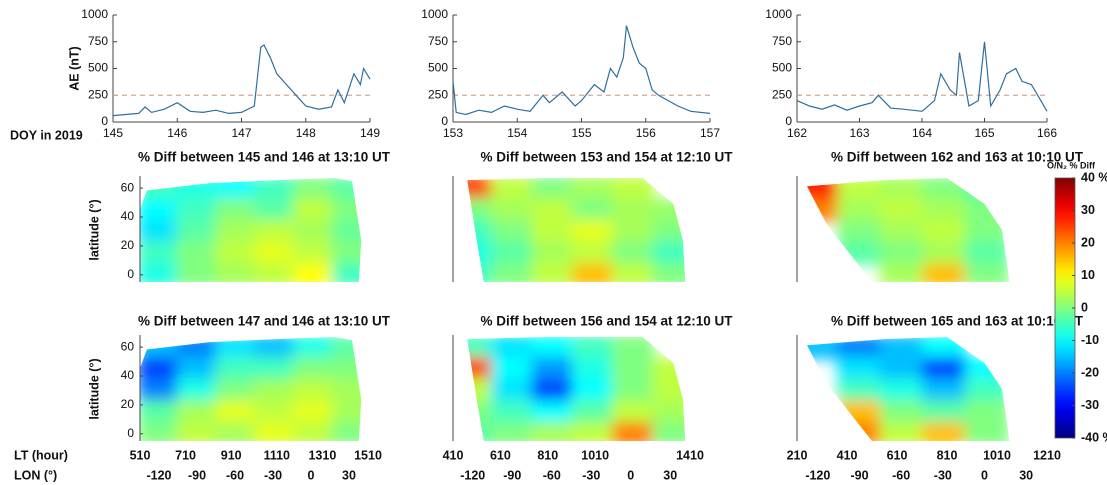  I want to click on x-tick-label: 910, so click(231, 455).